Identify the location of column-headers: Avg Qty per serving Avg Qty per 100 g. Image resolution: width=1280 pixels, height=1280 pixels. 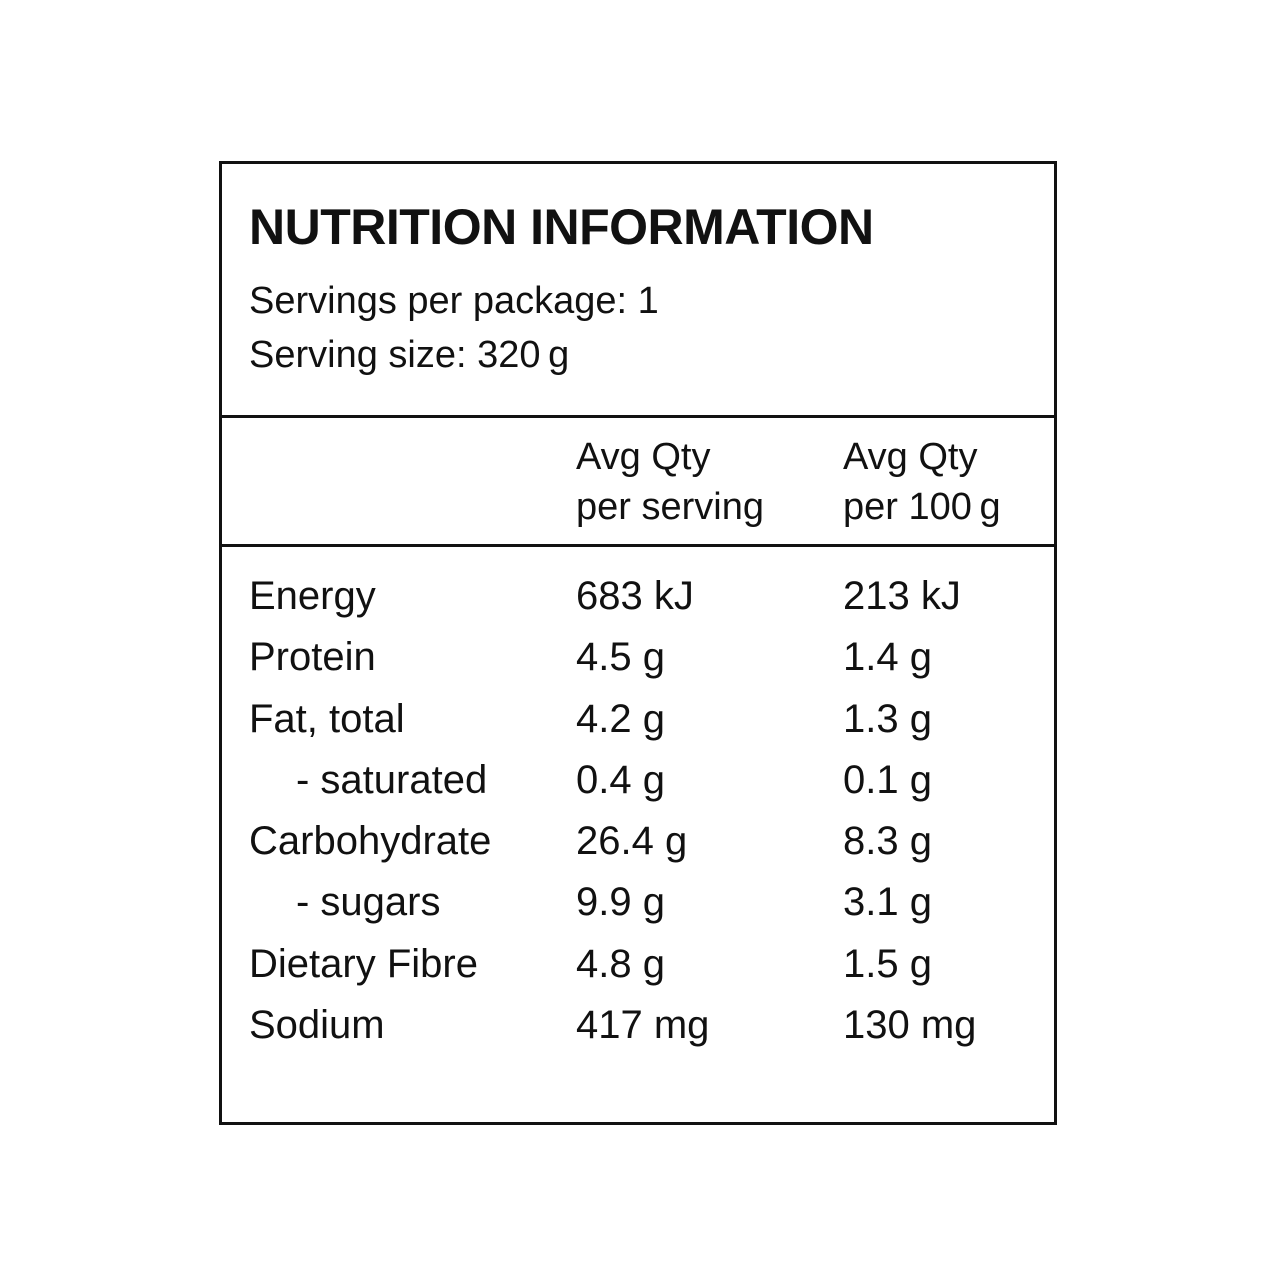
(638, 482).